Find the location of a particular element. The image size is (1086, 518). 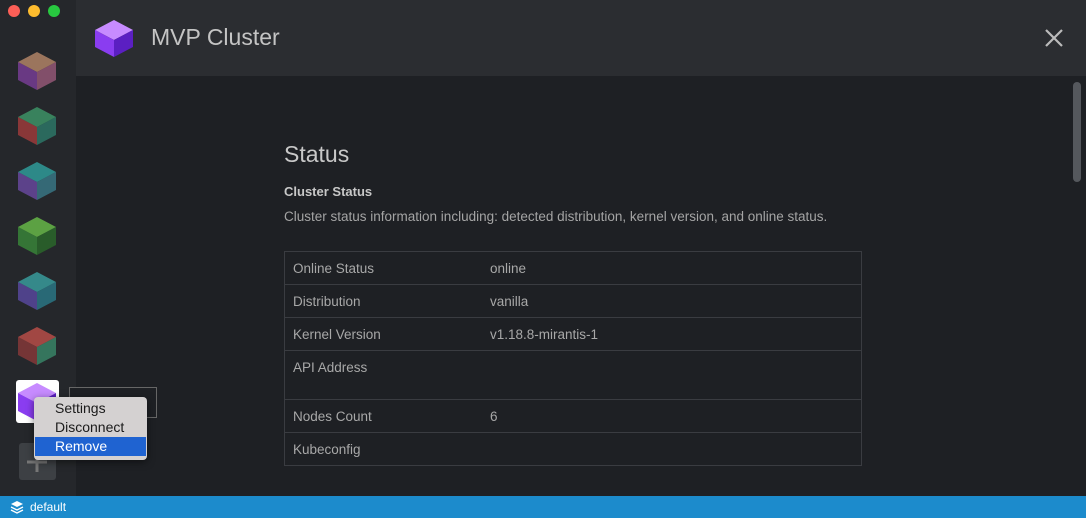

section-subtitle: Cluster Status is located at coordinates (328, 191).